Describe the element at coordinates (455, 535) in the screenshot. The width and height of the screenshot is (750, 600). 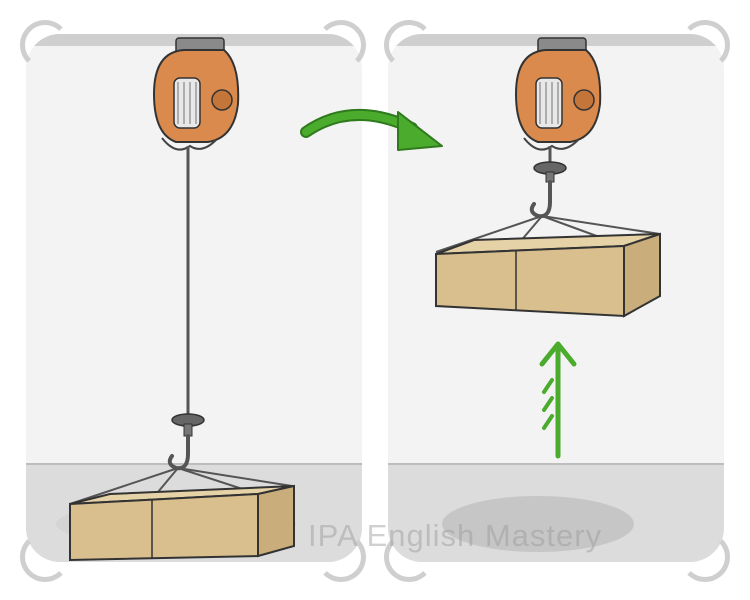
I see `watermark: IPA English Mastery` at that location.